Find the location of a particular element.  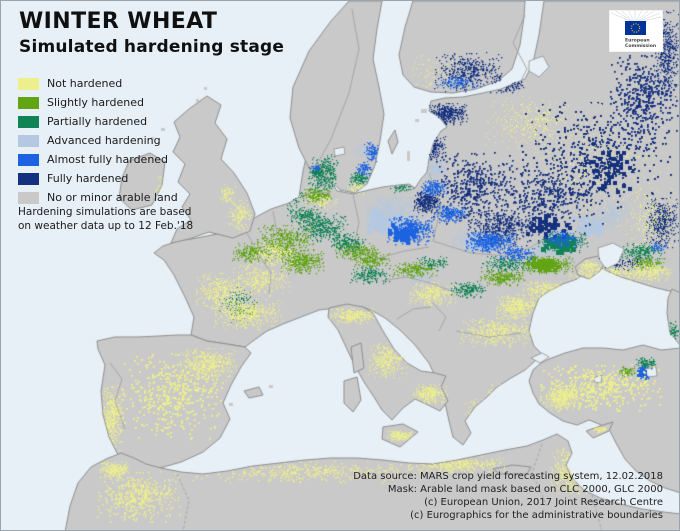

legend-label: No or minor arable land is located at coordinates (112, 197).